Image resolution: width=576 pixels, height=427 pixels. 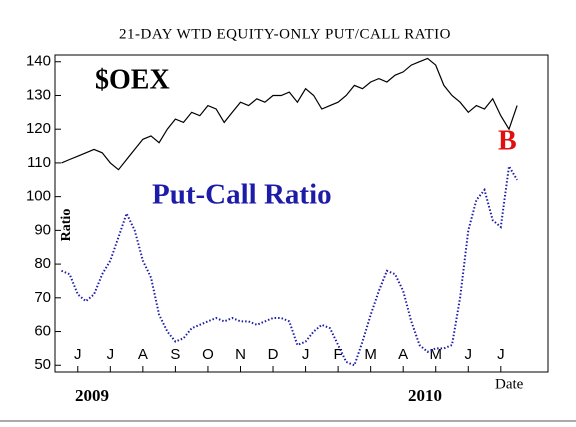 I want to click on y-tick-label: 50, so click(x=42, y=364).